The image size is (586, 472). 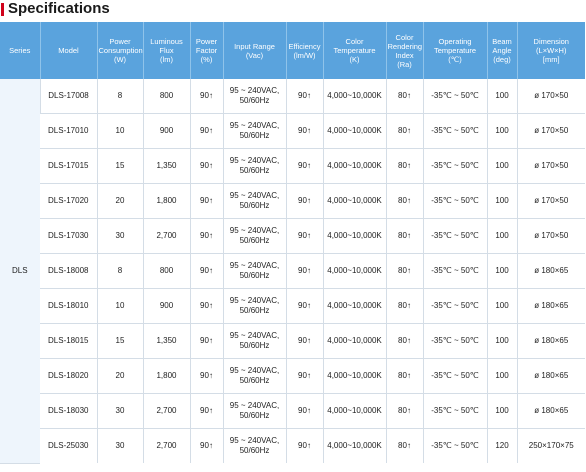 I want to click on title-accent-bar, so click(x=2, y=9).